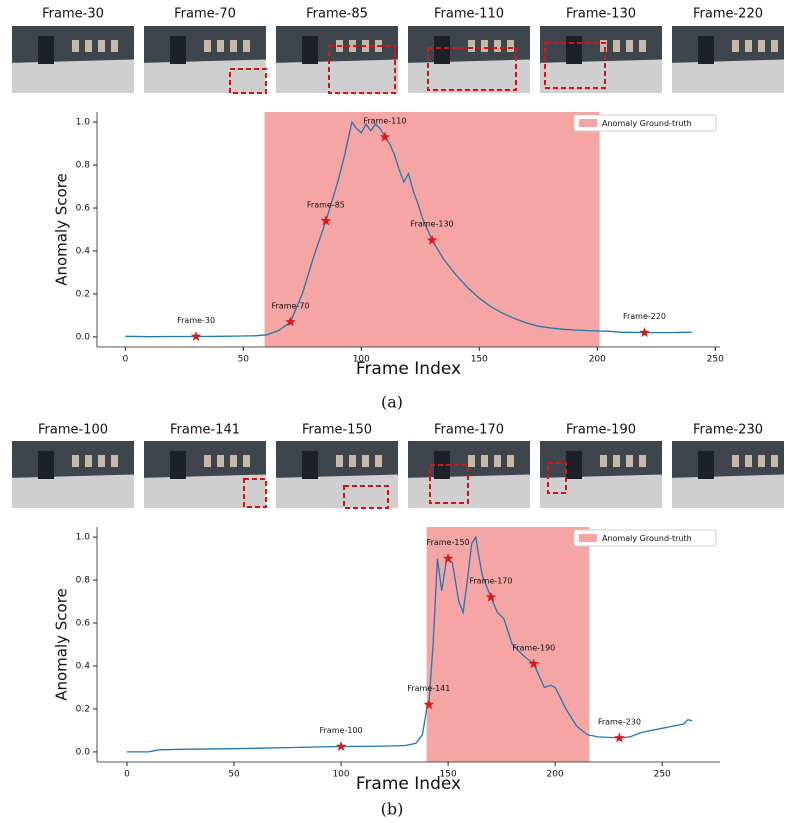  I want to click on frame-label: Frame-70, so click(205, 14).